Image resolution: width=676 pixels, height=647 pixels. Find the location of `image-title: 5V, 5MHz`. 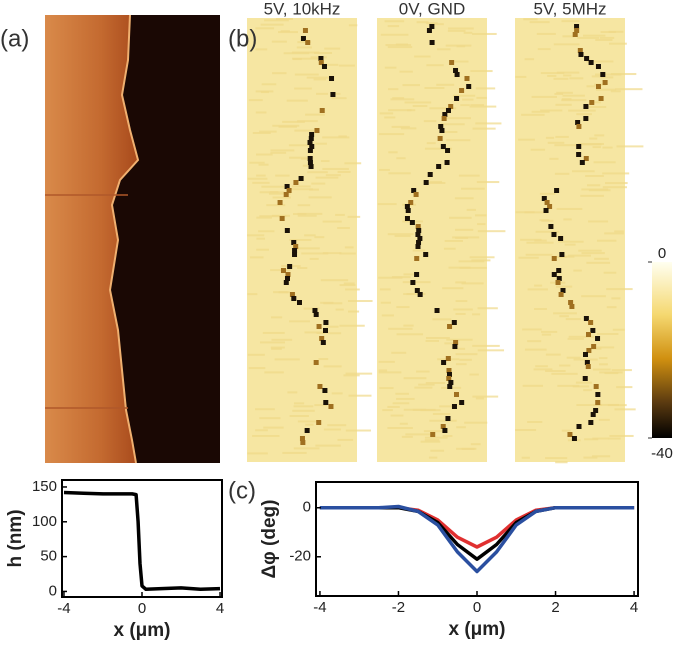

image-title: 5V, 5MHz is located at coordinates (569, 9).